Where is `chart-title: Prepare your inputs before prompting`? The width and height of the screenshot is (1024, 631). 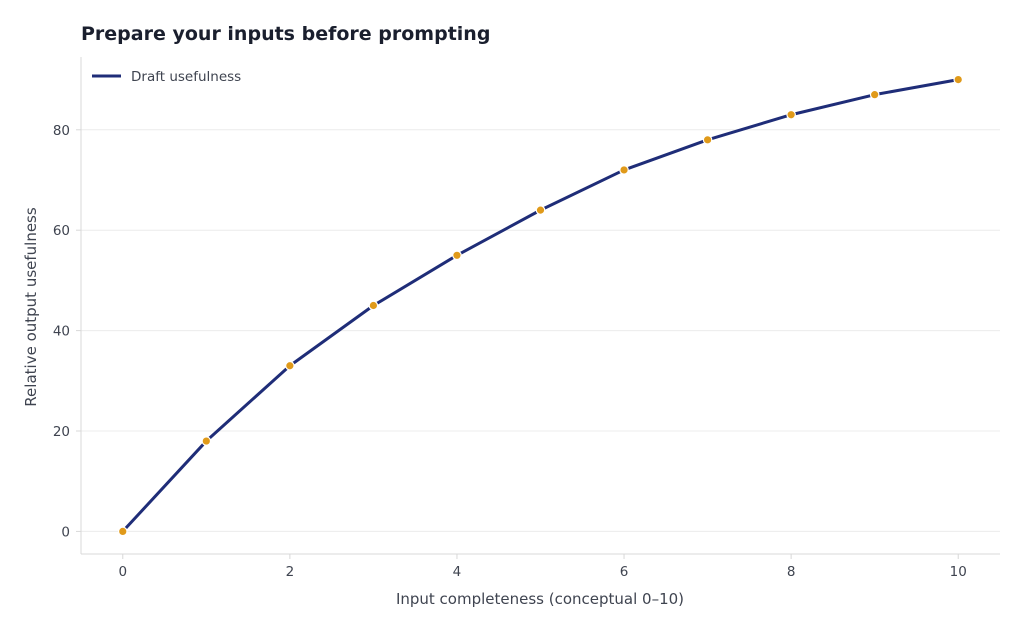
chart-title: Prepare your inputs before prompting is located at coordinates (285, 34).